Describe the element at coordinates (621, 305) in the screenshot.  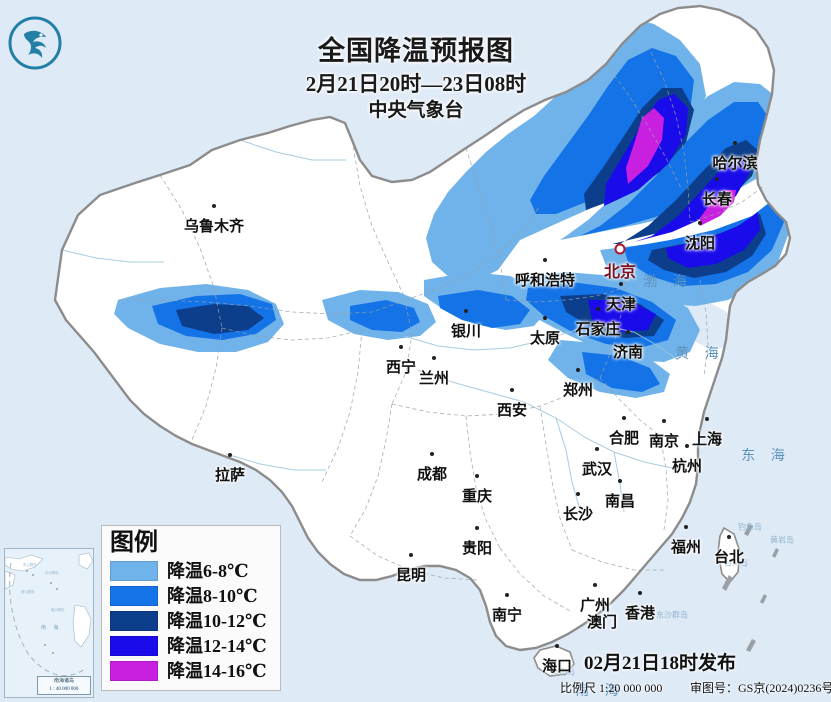
I see `city-label: 天津` at that location.